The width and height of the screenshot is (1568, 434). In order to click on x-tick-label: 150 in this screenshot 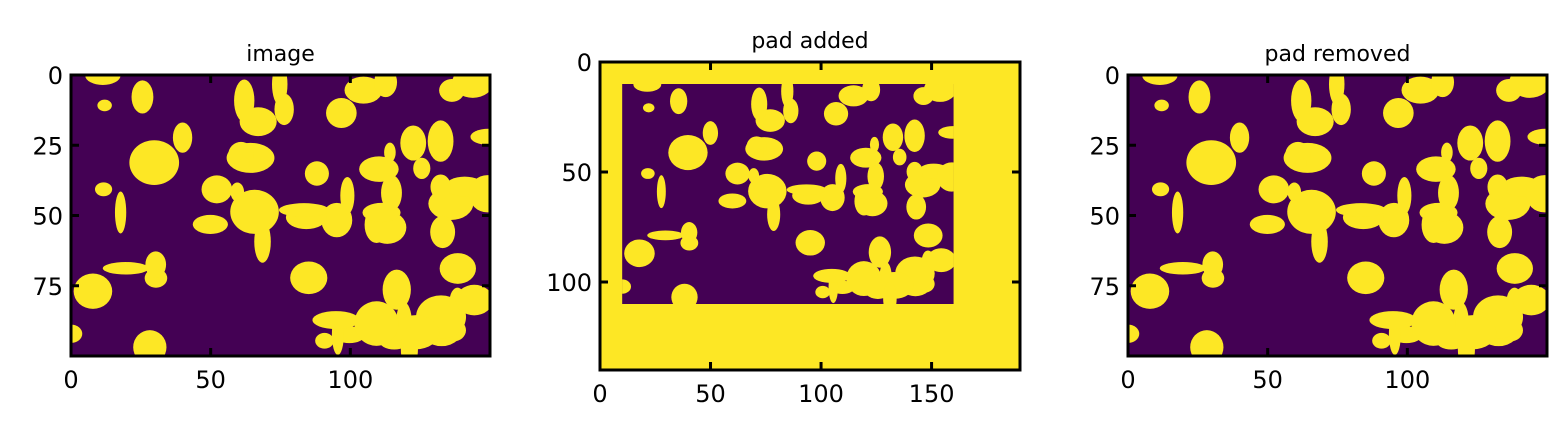, I will do `click(932, 394)`.